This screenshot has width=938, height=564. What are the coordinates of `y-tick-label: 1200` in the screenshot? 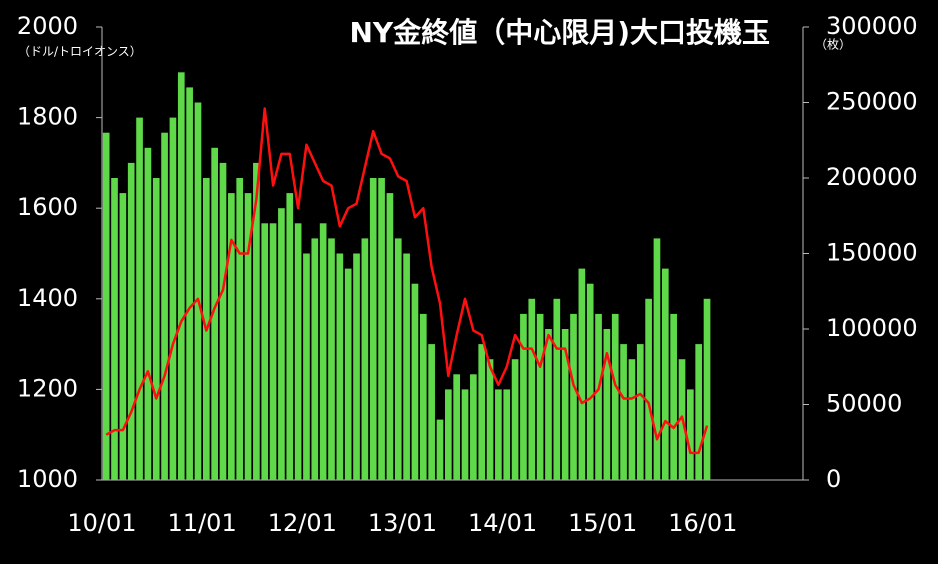 It's located at (47, 388).